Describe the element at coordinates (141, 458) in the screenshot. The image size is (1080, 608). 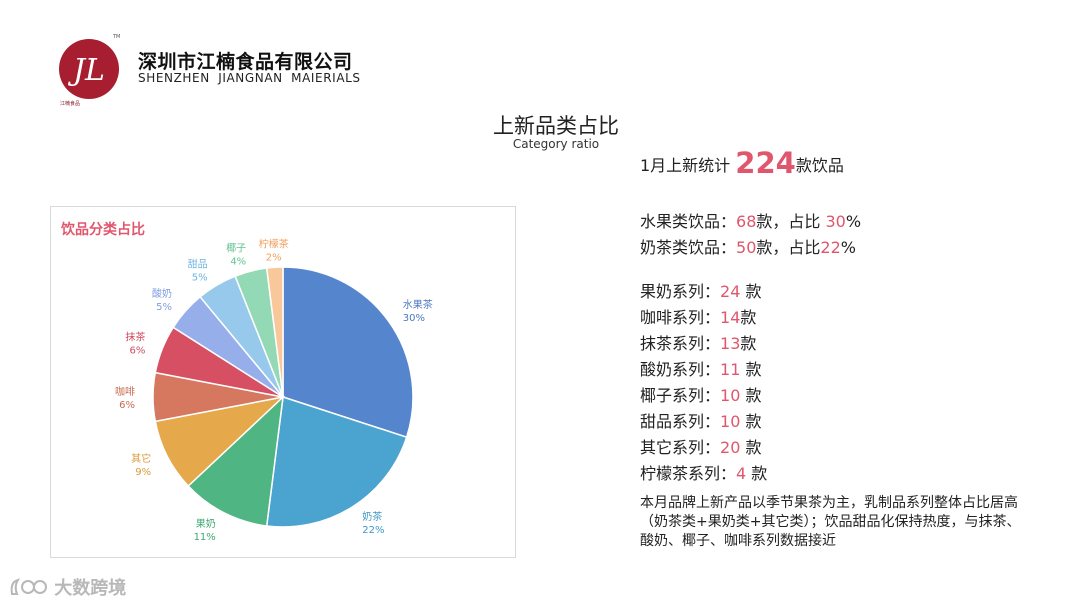
I see `pie-label-category: 其它` at that location.